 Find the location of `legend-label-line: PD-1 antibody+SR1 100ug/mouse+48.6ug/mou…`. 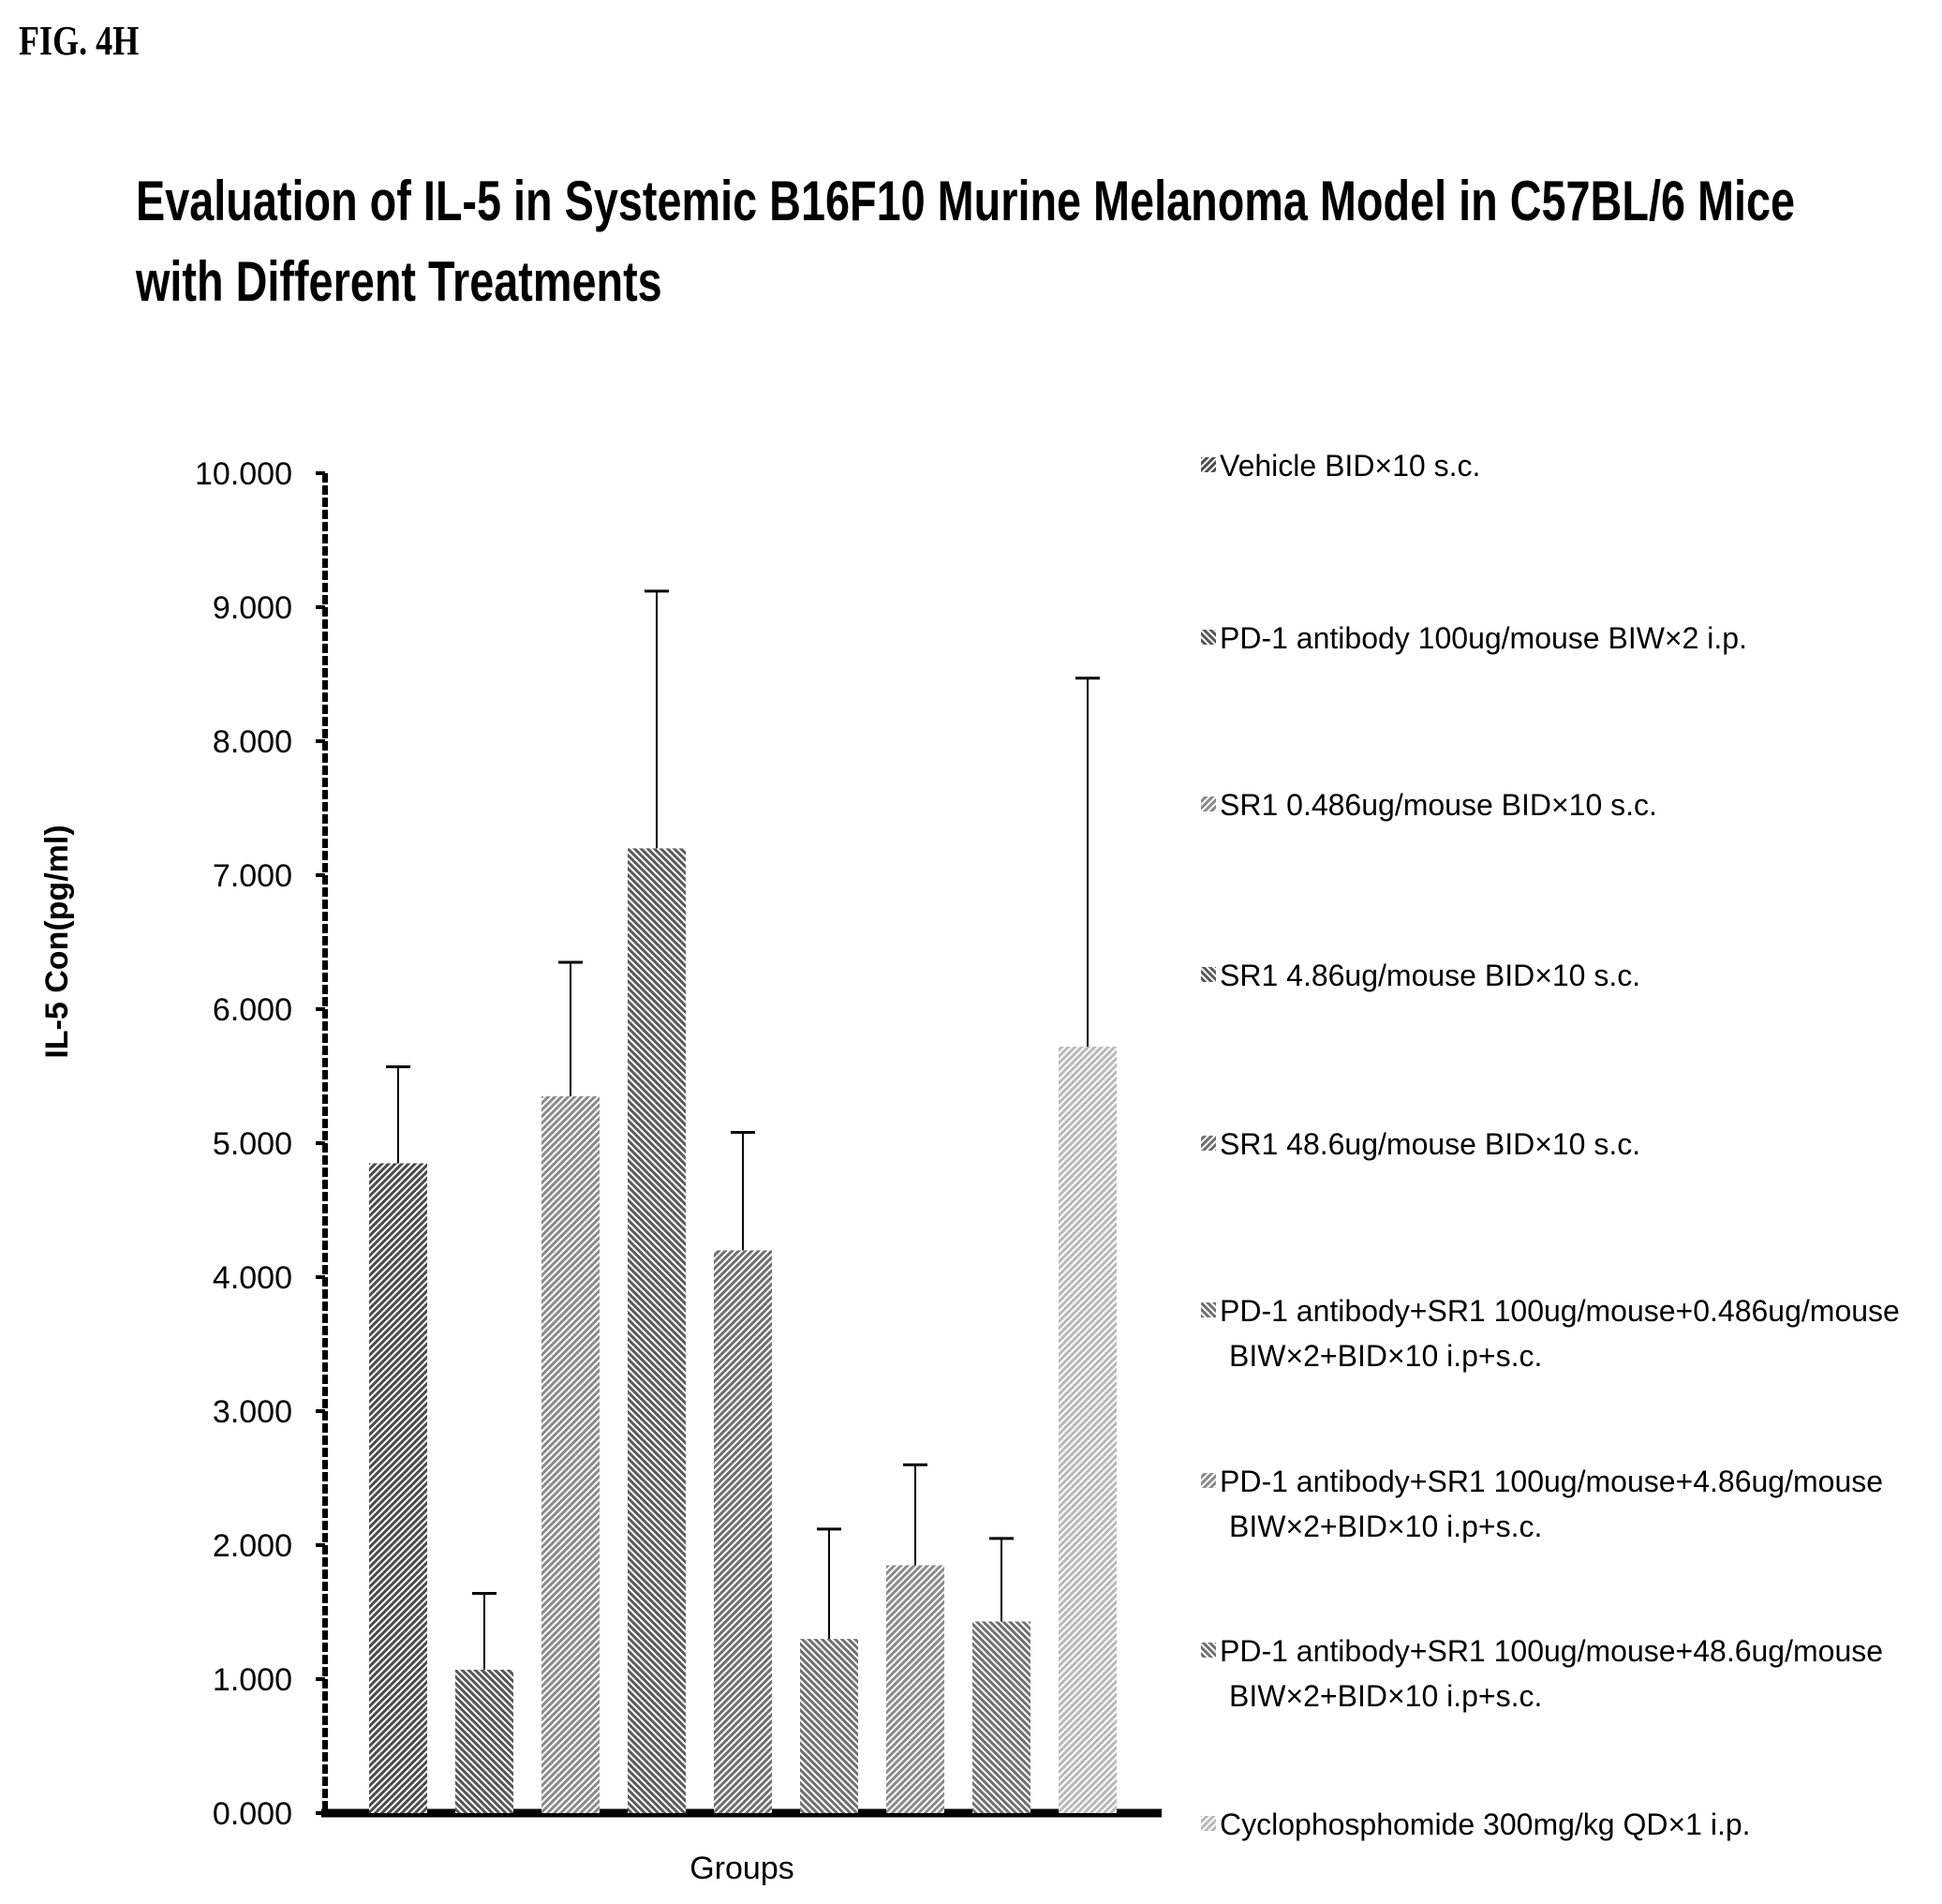

legend-label-line: PD-1 antibody+SR1 100ug/mouse+48.6ug/mou… is located at coordinates (1551, 1651).